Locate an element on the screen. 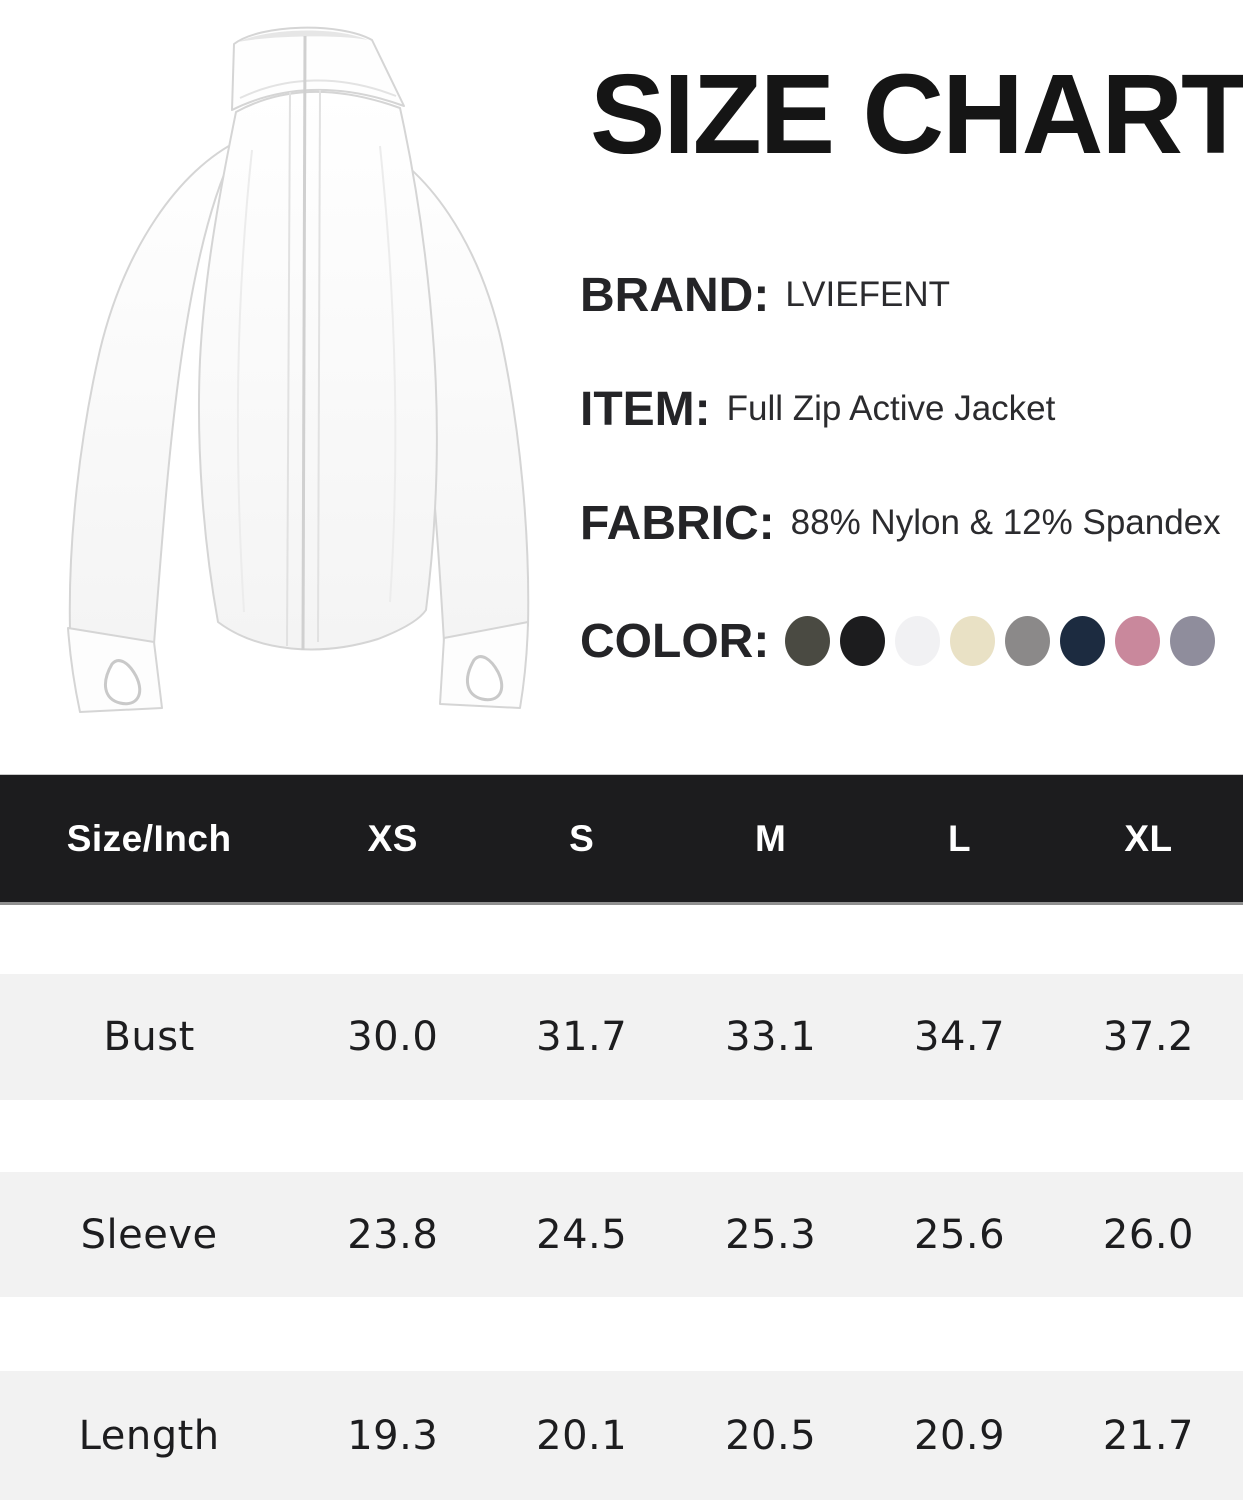 This screenshot has height=1500, width=1243. collar-opening-shadow is located at coordinates (303, 36).